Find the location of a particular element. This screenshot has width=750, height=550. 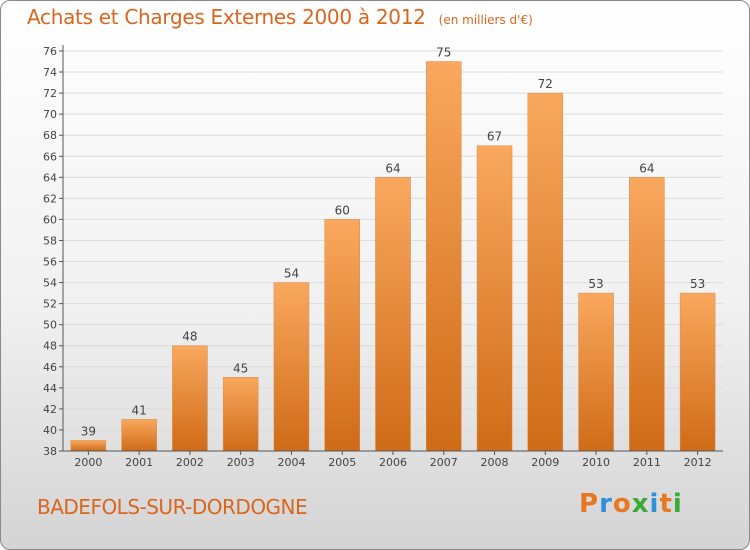

y-tick-label: 46 is located at coordinates (50, 367).